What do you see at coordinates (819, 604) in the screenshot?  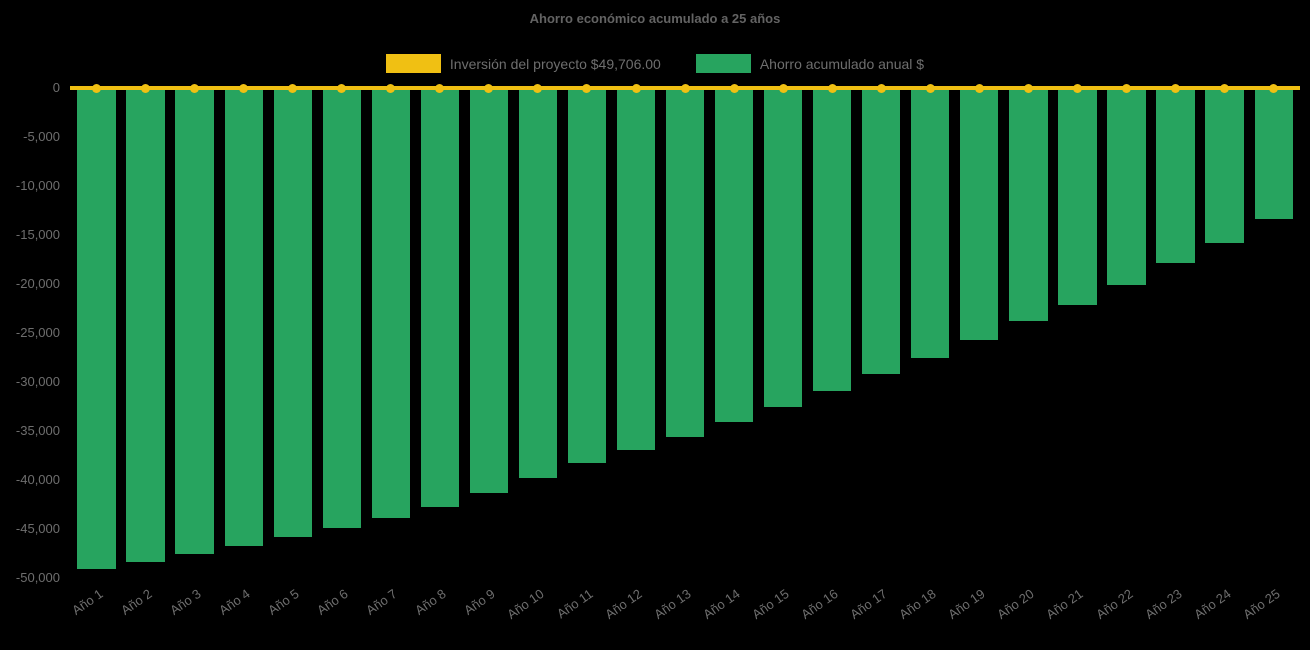 I see `x-axis-label: Año 16` at bounding box center [819, 604].